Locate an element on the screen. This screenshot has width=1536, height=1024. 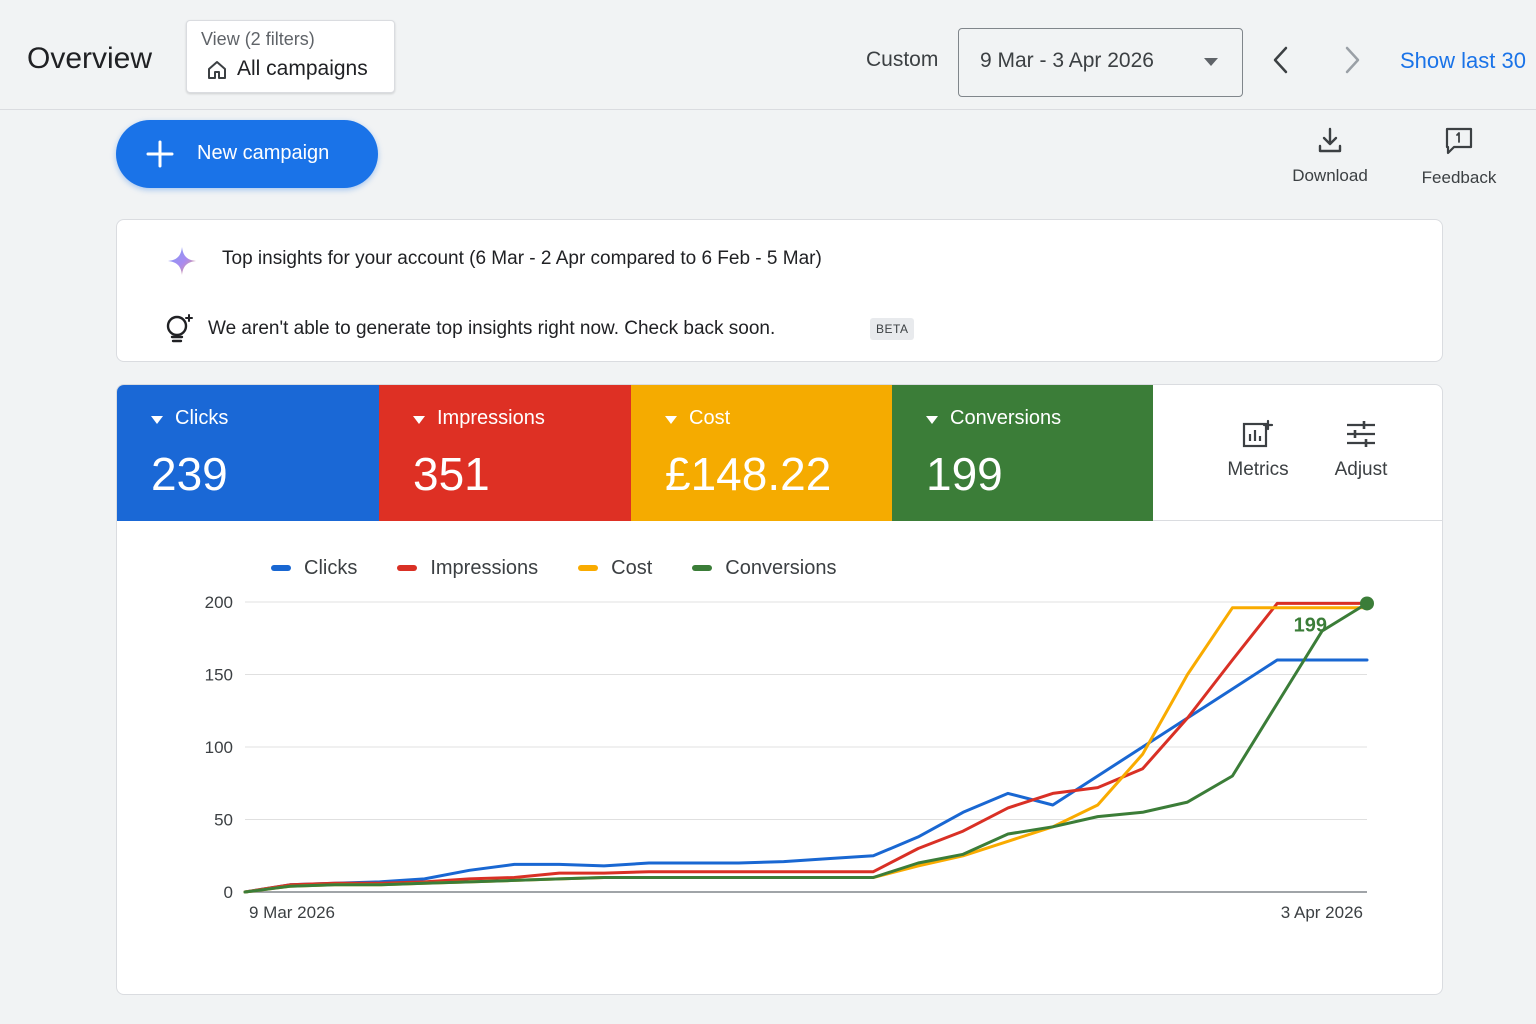
date-range-dropdown: 9 Mar - 3 Apr 2026 is located at coordinates (1100, 62).